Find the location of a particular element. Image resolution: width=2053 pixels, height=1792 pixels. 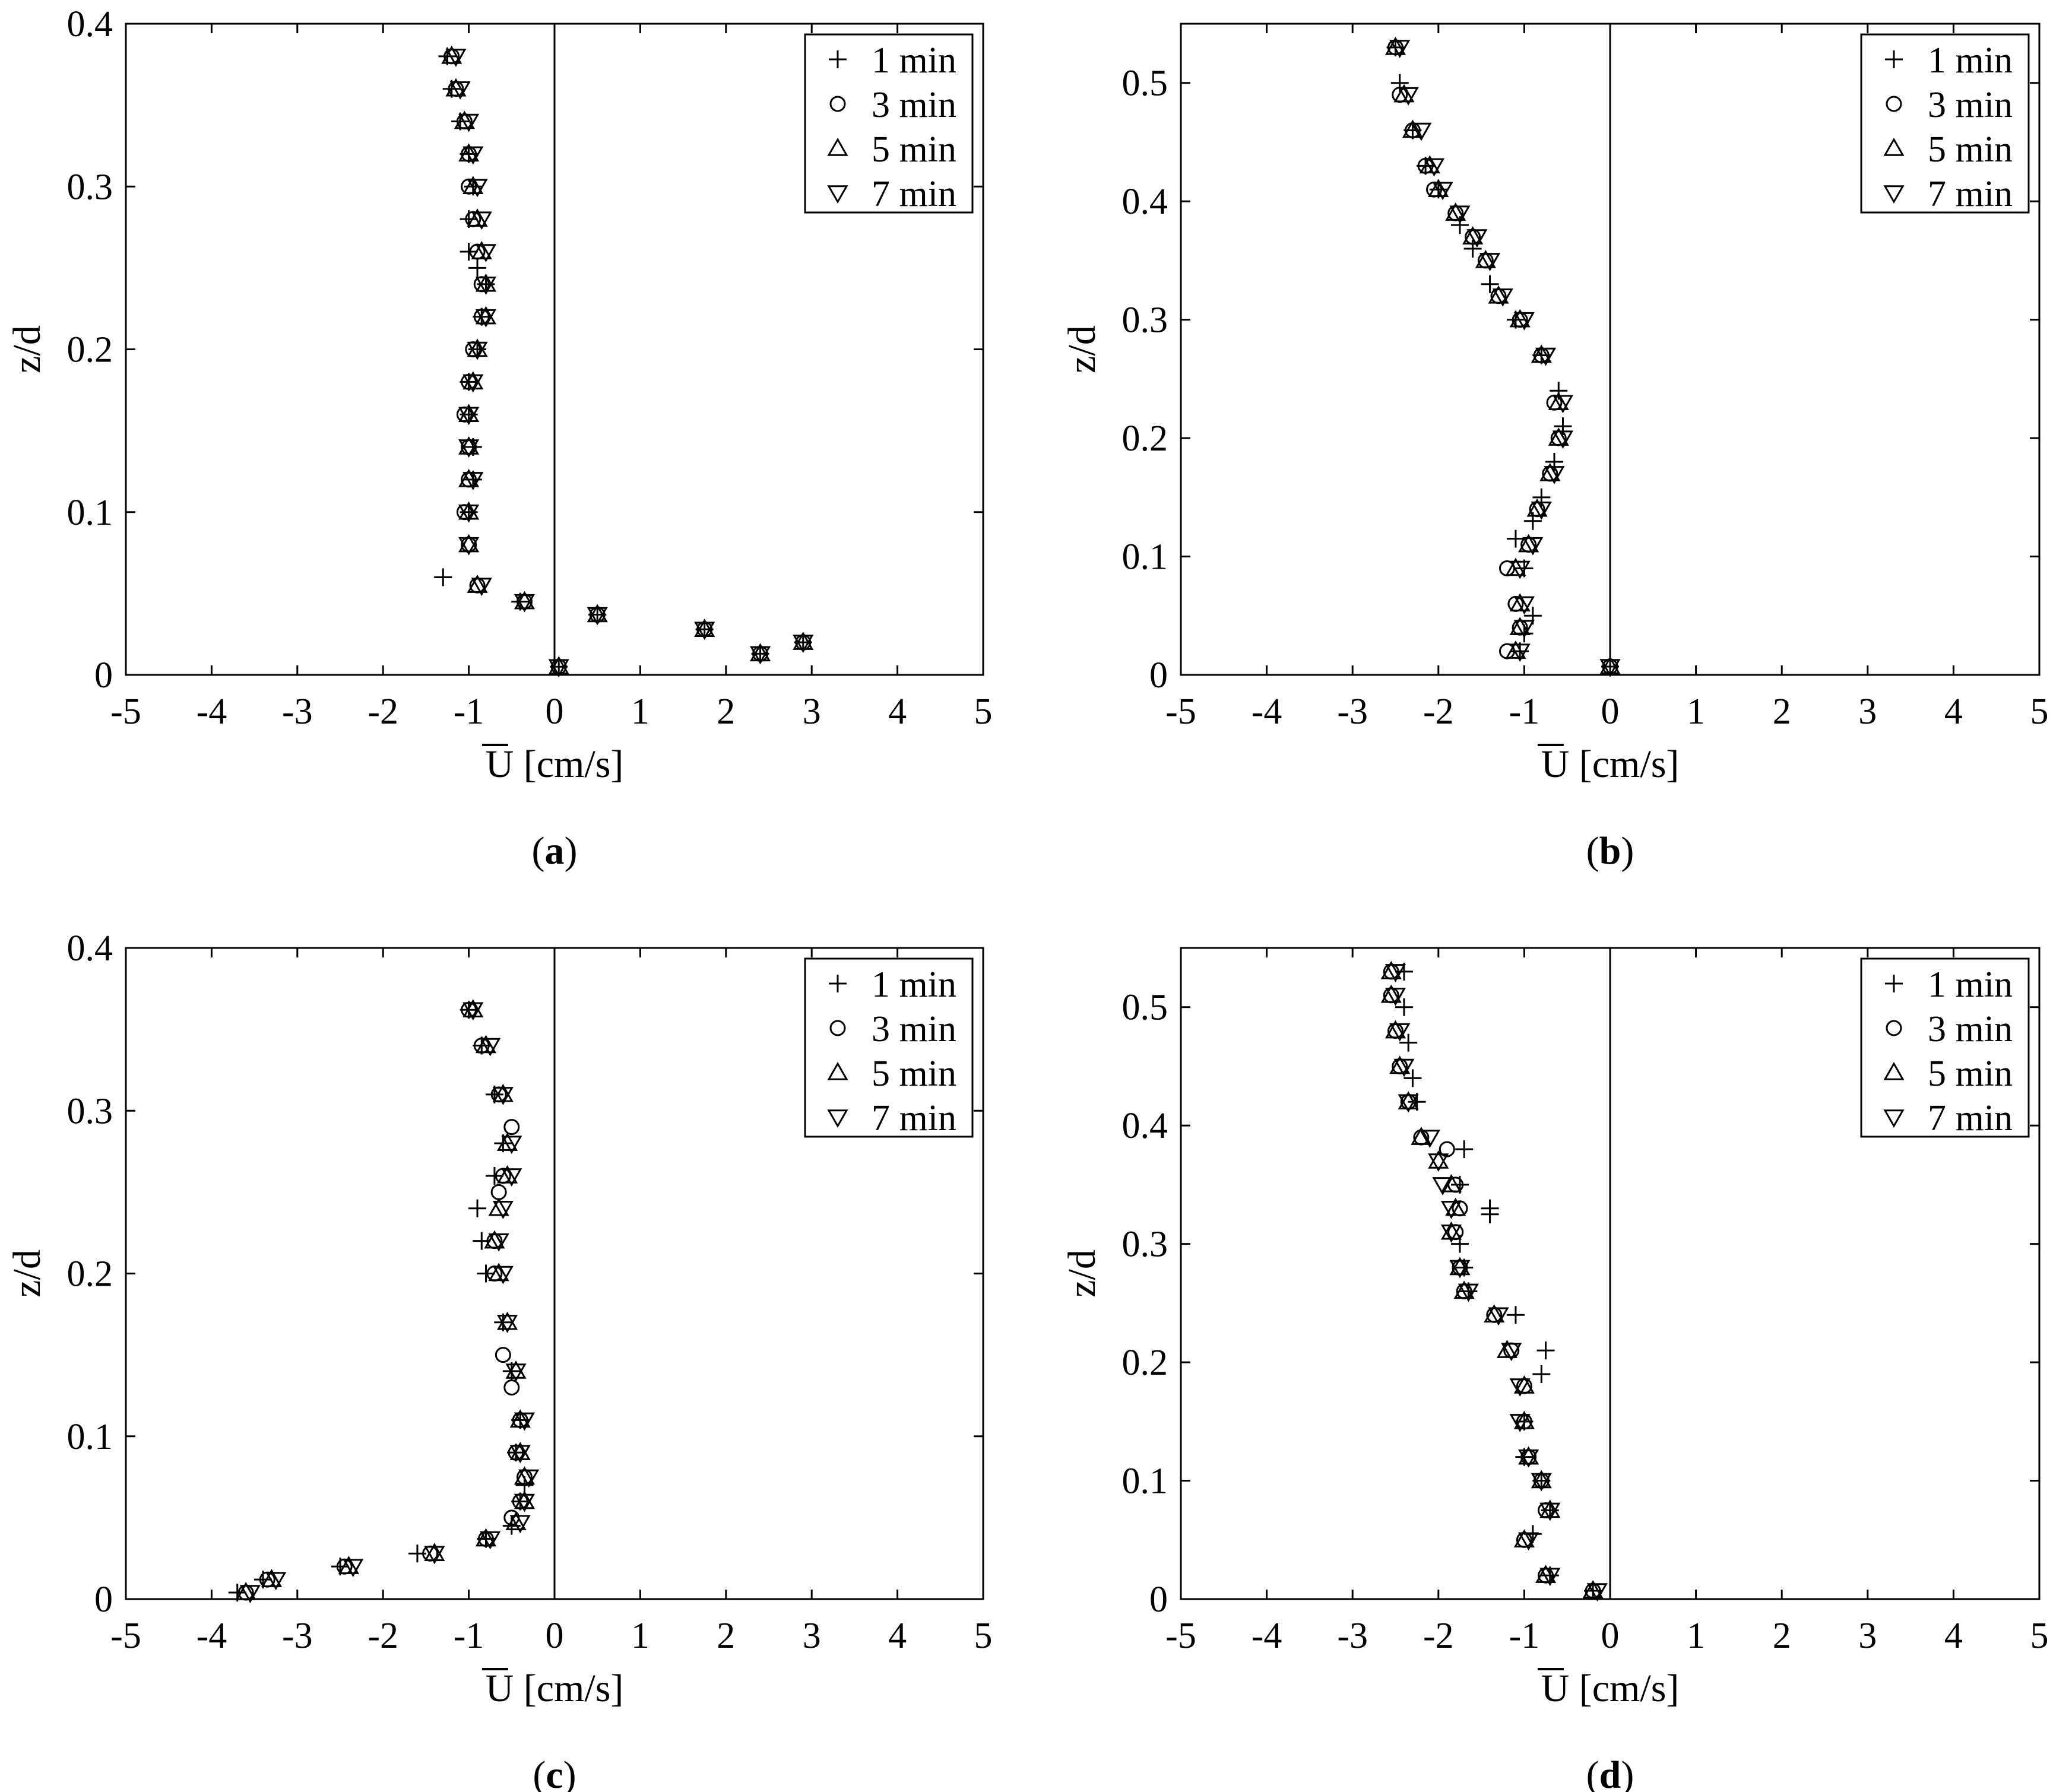

legend-label: 7 min is located at coordinates (914, 194).